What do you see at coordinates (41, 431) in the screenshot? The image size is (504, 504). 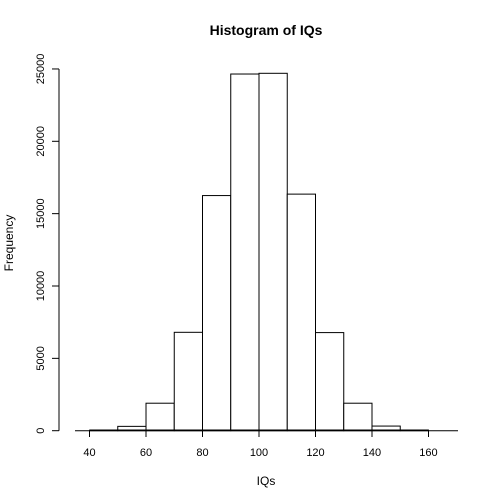 I see `y-tick-label: 0` at bounding box center [41, 431].